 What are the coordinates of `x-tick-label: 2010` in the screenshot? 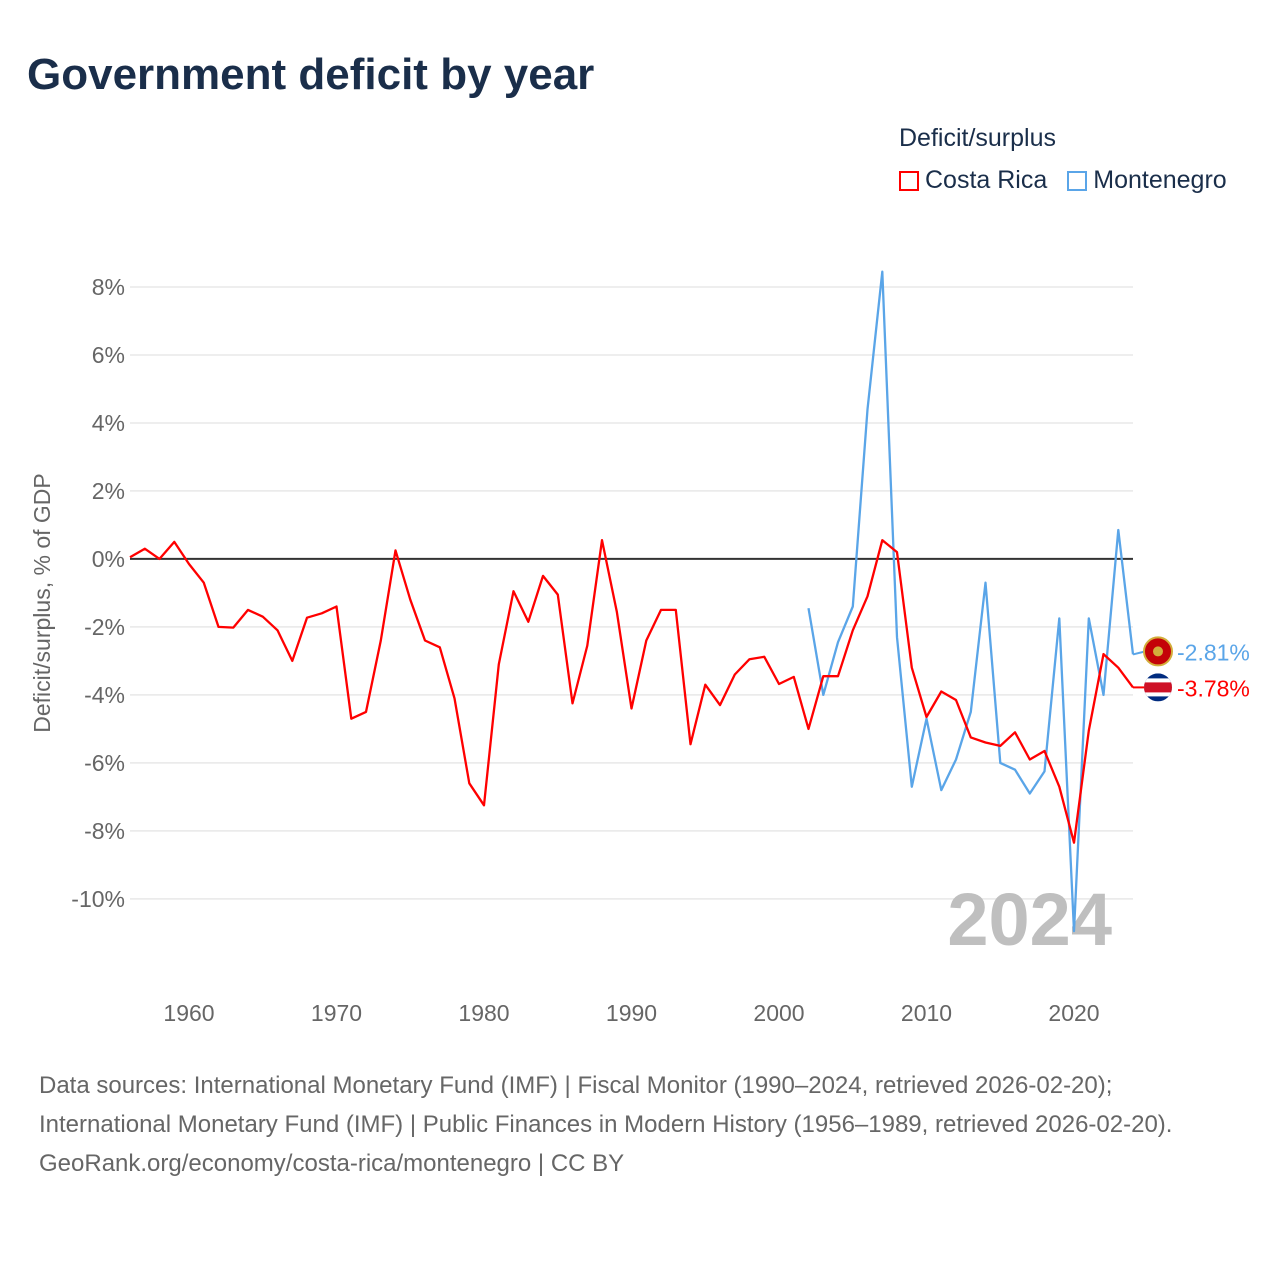 It's located at (926, 1013).